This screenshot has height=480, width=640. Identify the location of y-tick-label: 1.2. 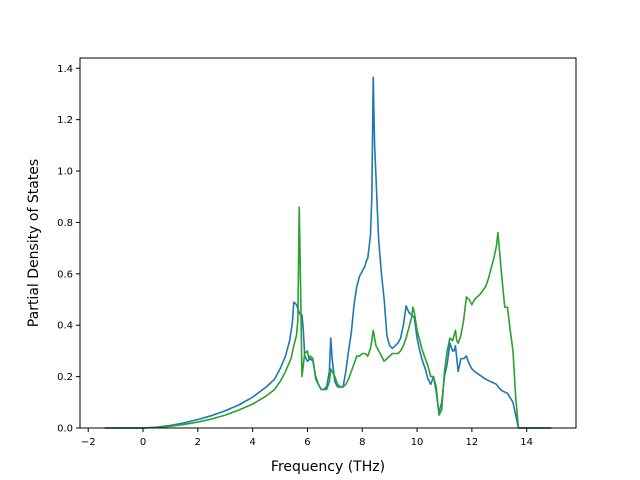
(65, 120).